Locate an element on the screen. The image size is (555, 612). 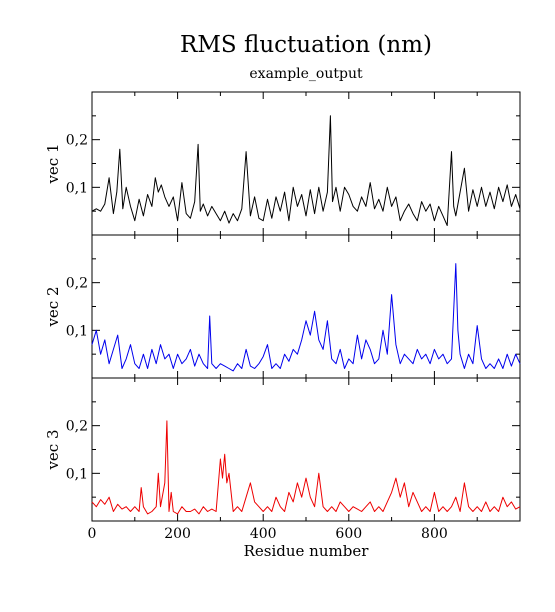
x-tick-label: 200 is located at coordinates (177, 534).